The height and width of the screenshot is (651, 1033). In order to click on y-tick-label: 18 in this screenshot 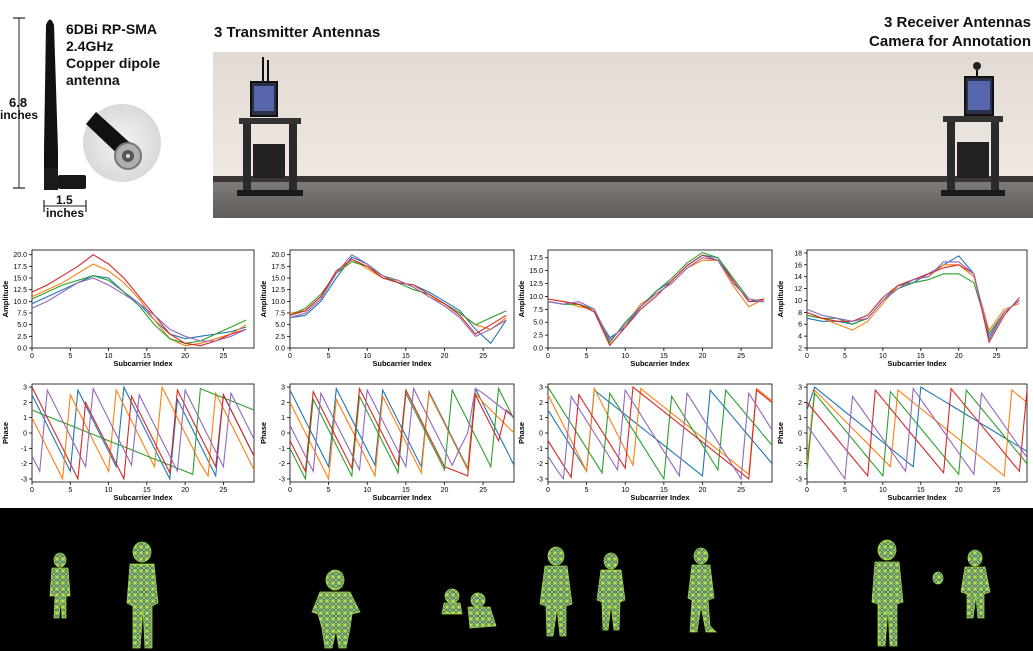, I will do `click(798, 253)`.